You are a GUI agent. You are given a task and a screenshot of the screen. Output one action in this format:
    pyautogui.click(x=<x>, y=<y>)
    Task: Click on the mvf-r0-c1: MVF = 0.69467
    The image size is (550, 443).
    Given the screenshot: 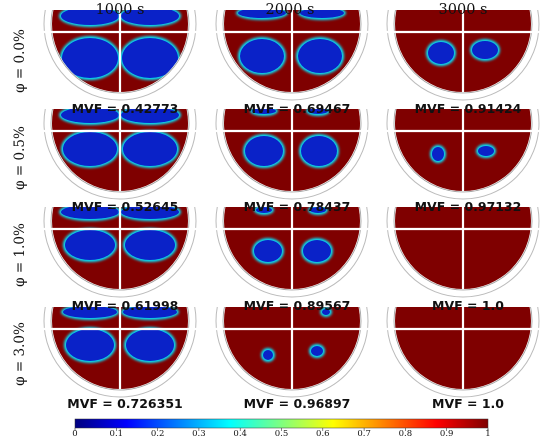 What is the action you would take?
    pyautogui.click(x=297, y=108)
    